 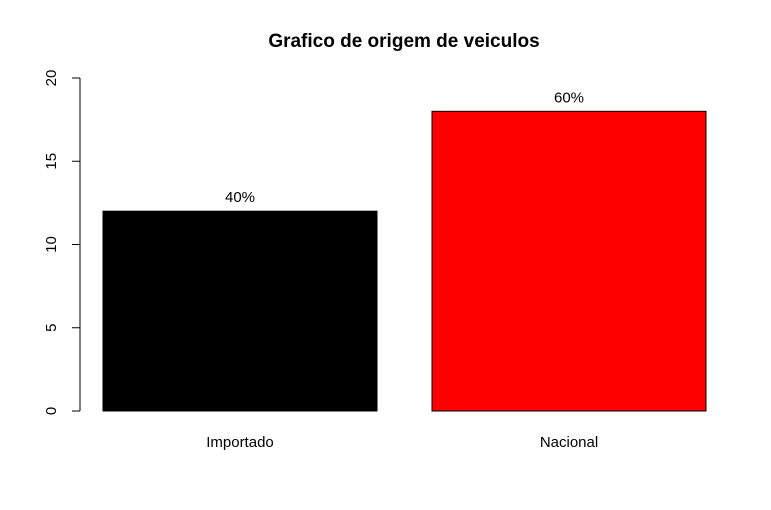 I want to click on data-labels-group: 40% 60%, so click(x=404, y=147).